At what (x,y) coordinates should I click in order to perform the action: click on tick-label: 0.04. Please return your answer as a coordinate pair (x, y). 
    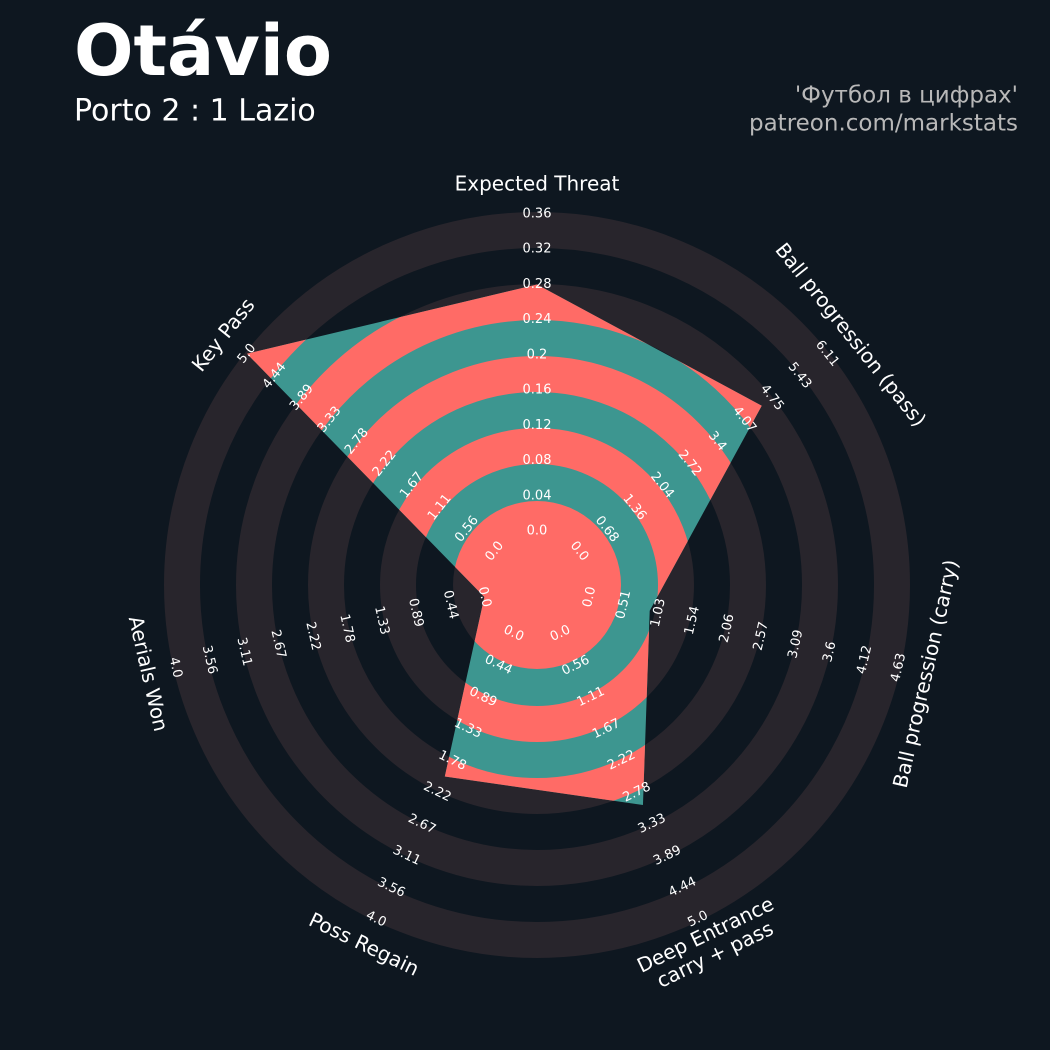
    Looking at the image, I should click on (537, 495).